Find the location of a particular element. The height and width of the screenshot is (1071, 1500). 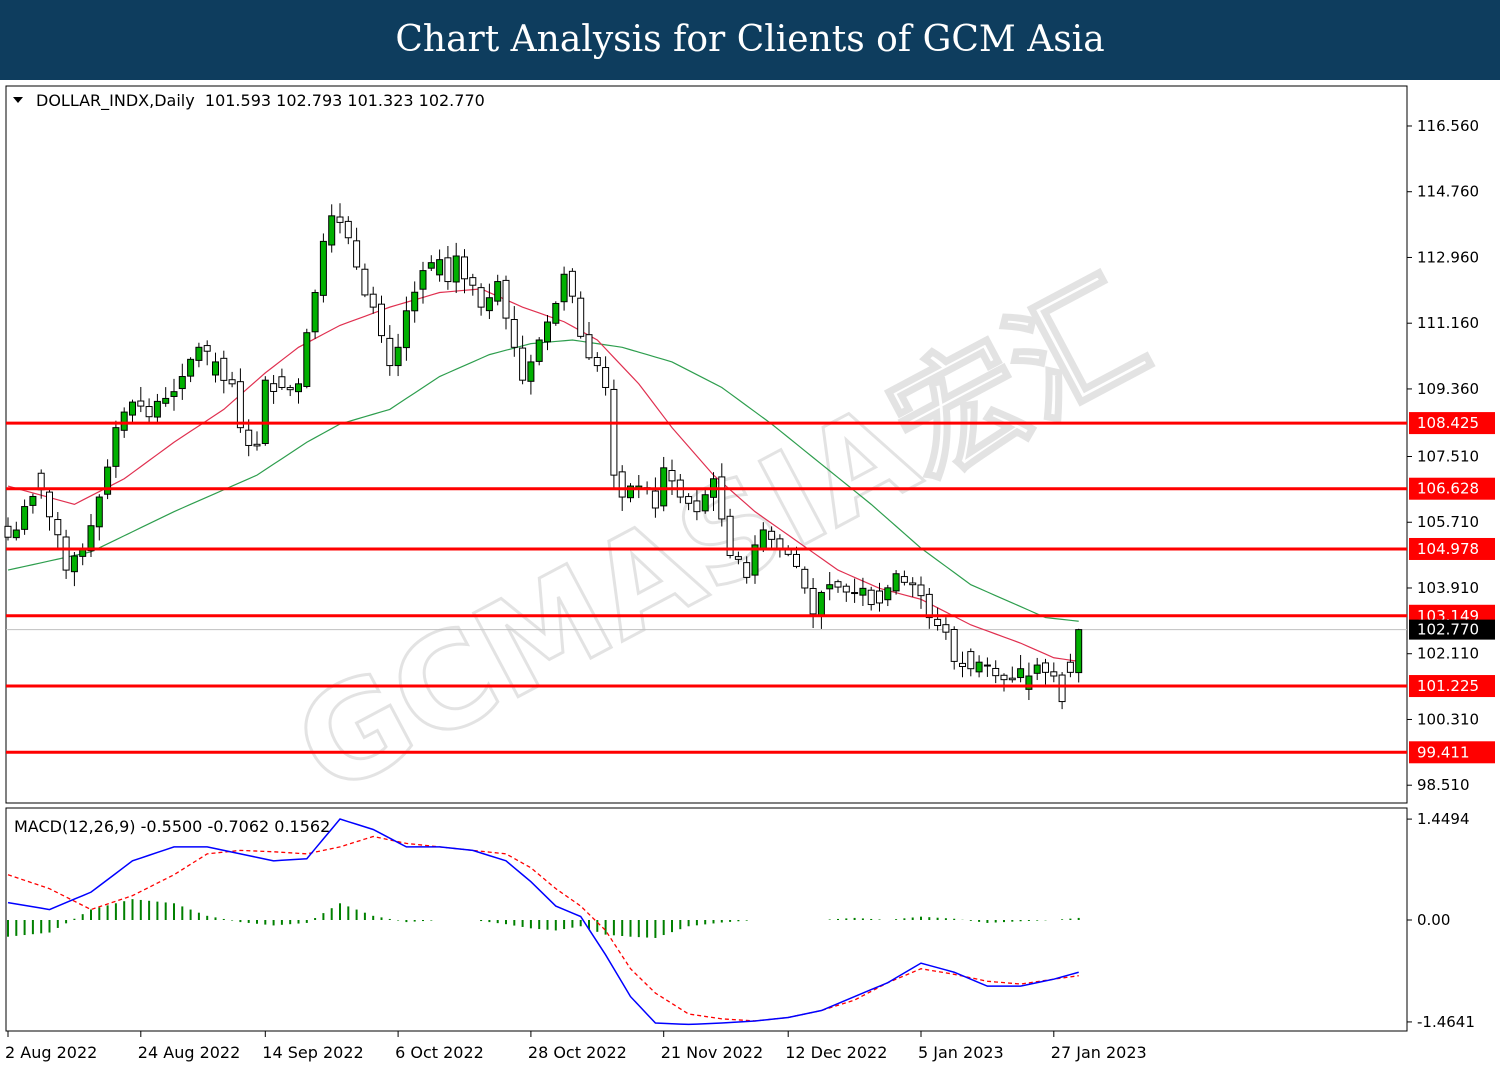

date-axis-label: 14 Sep 2022 is located at coordinates (312, 1052).